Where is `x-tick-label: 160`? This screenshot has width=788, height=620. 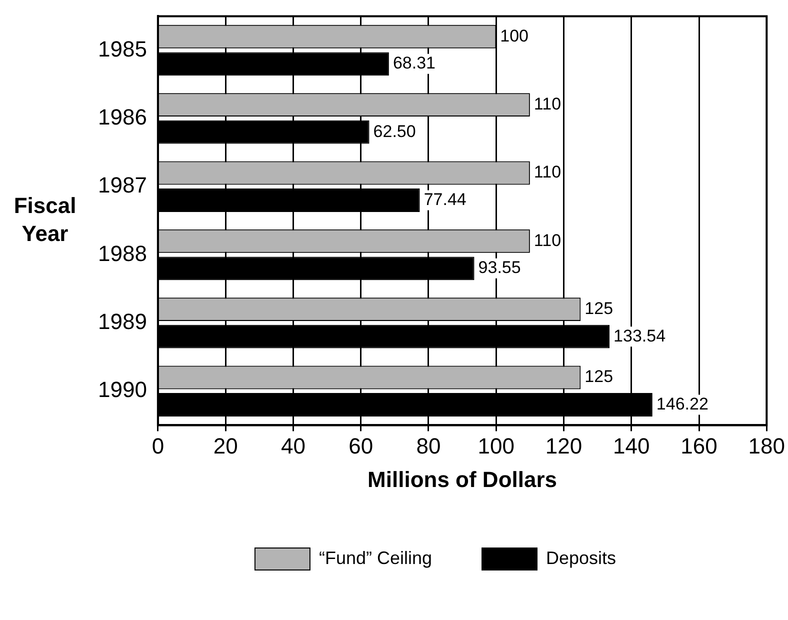
x-tick-label: 160 is located at coordinates (699, 445).